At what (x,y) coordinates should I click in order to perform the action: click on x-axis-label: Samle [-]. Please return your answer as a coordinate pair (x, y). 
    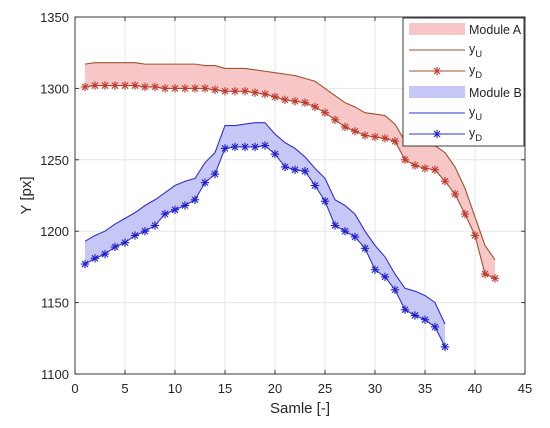
    Looking at the image, I should click on (300, 408).